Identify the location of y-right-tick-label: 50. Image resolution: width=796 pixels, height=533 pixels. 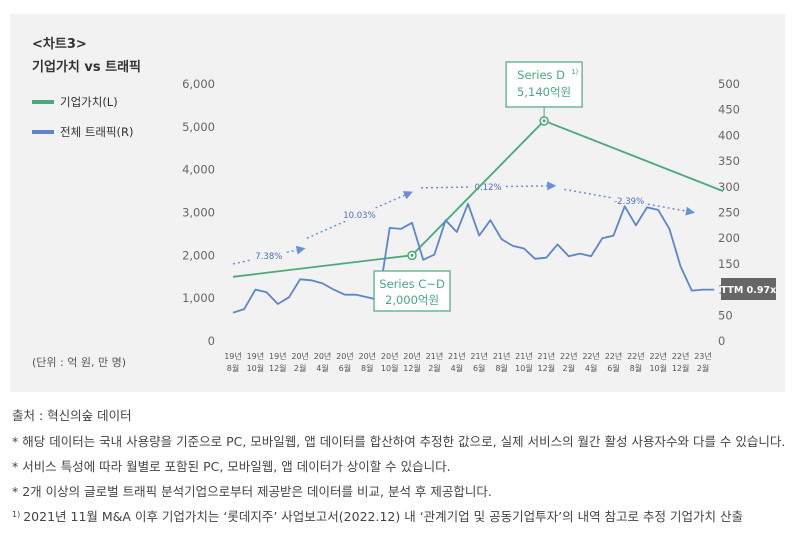
(725, 315).